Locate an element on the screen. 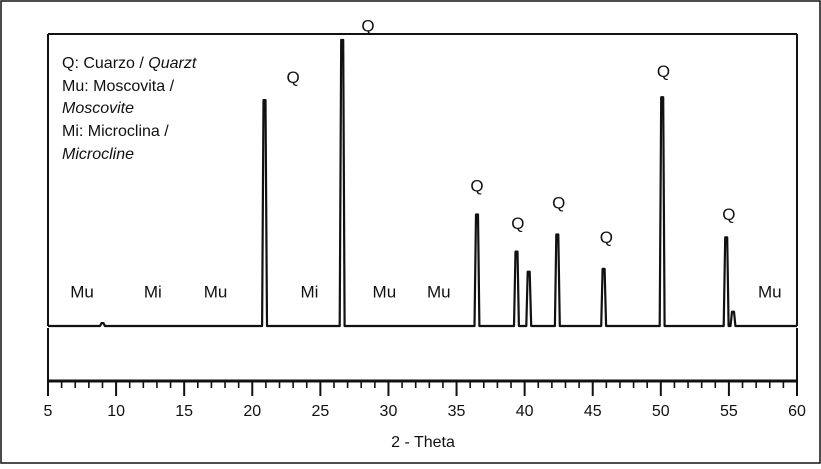 Image resolution: width=821 pixels, height=469 pixels. legend-line-4: Mi: Microclina / is located at coordinates (115, 132).